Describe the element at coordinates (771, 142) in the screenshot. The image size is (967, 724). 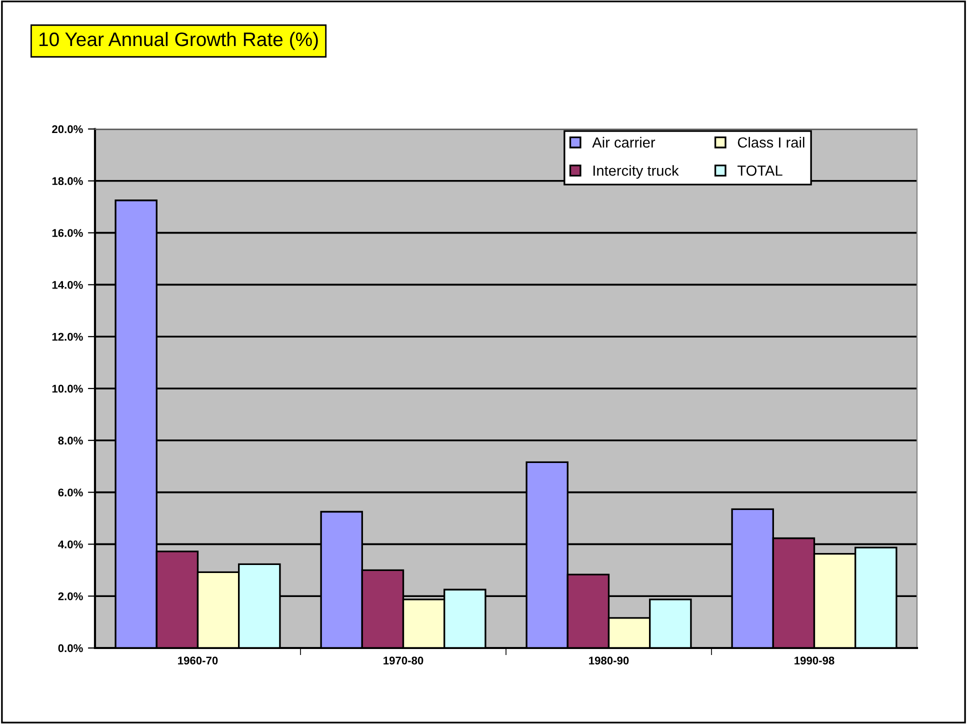
I see `legend-label: Class I rail` at that location.